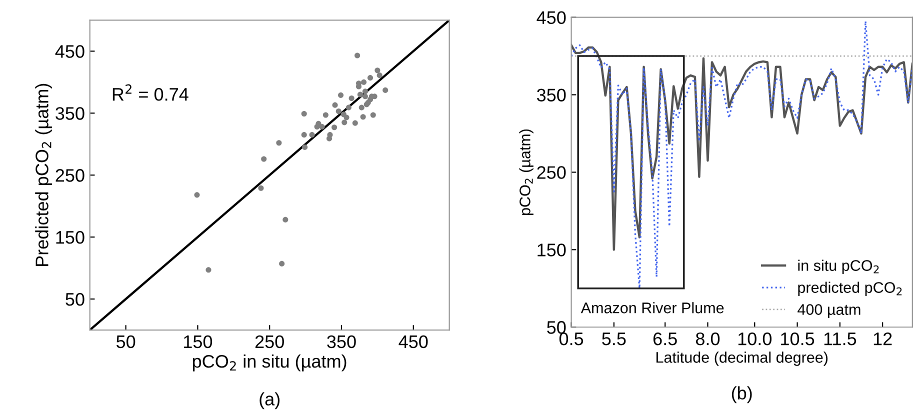 Image resolution: width=917 pixels, height=412 pixels. I want to click on x-axis-title: pCO$_{2}$ in situ (µatm), so click(269, 363).